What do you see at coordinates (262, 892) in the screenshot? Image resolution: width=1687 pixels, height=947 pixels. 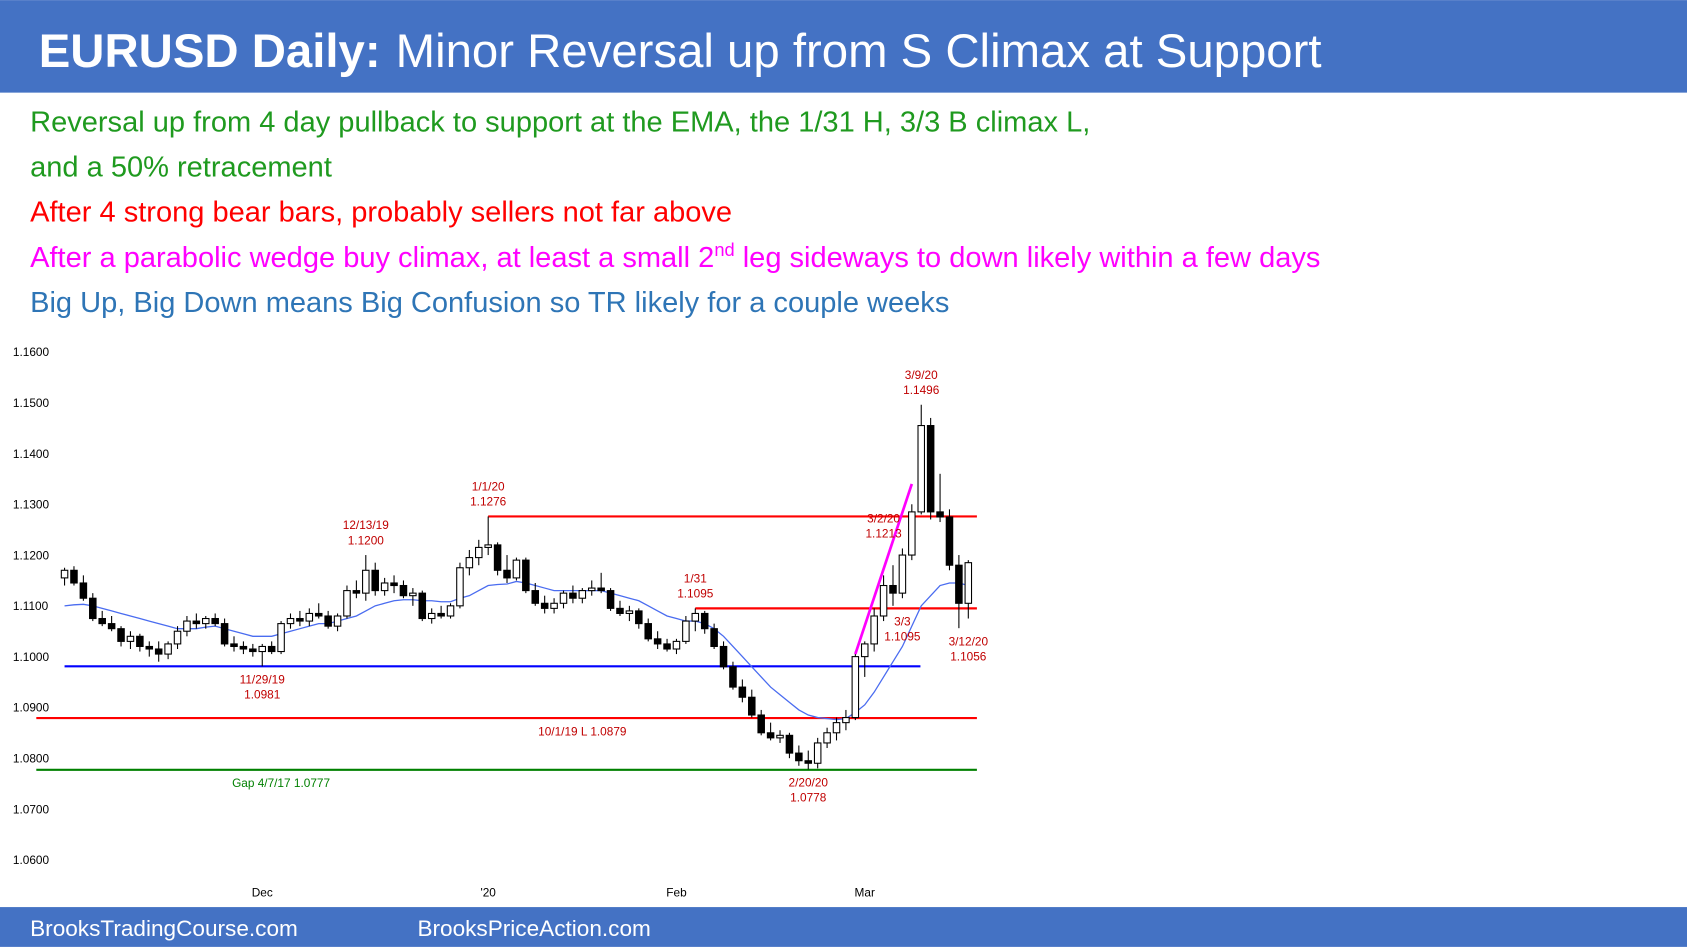 I see `x-tick-label: Dec` at bounding box center [262, 892].